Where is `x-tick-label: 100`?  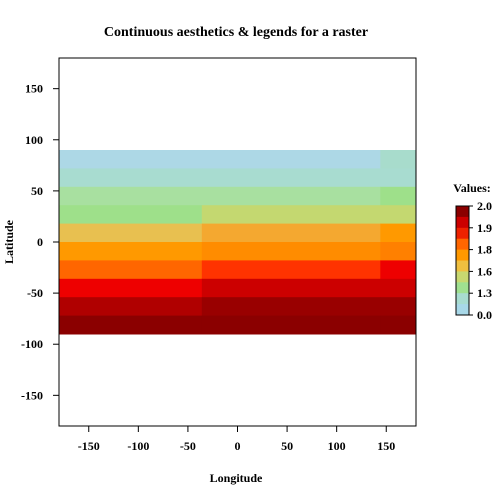 x-tick-label: 100 is located at coordinates (337, 446).